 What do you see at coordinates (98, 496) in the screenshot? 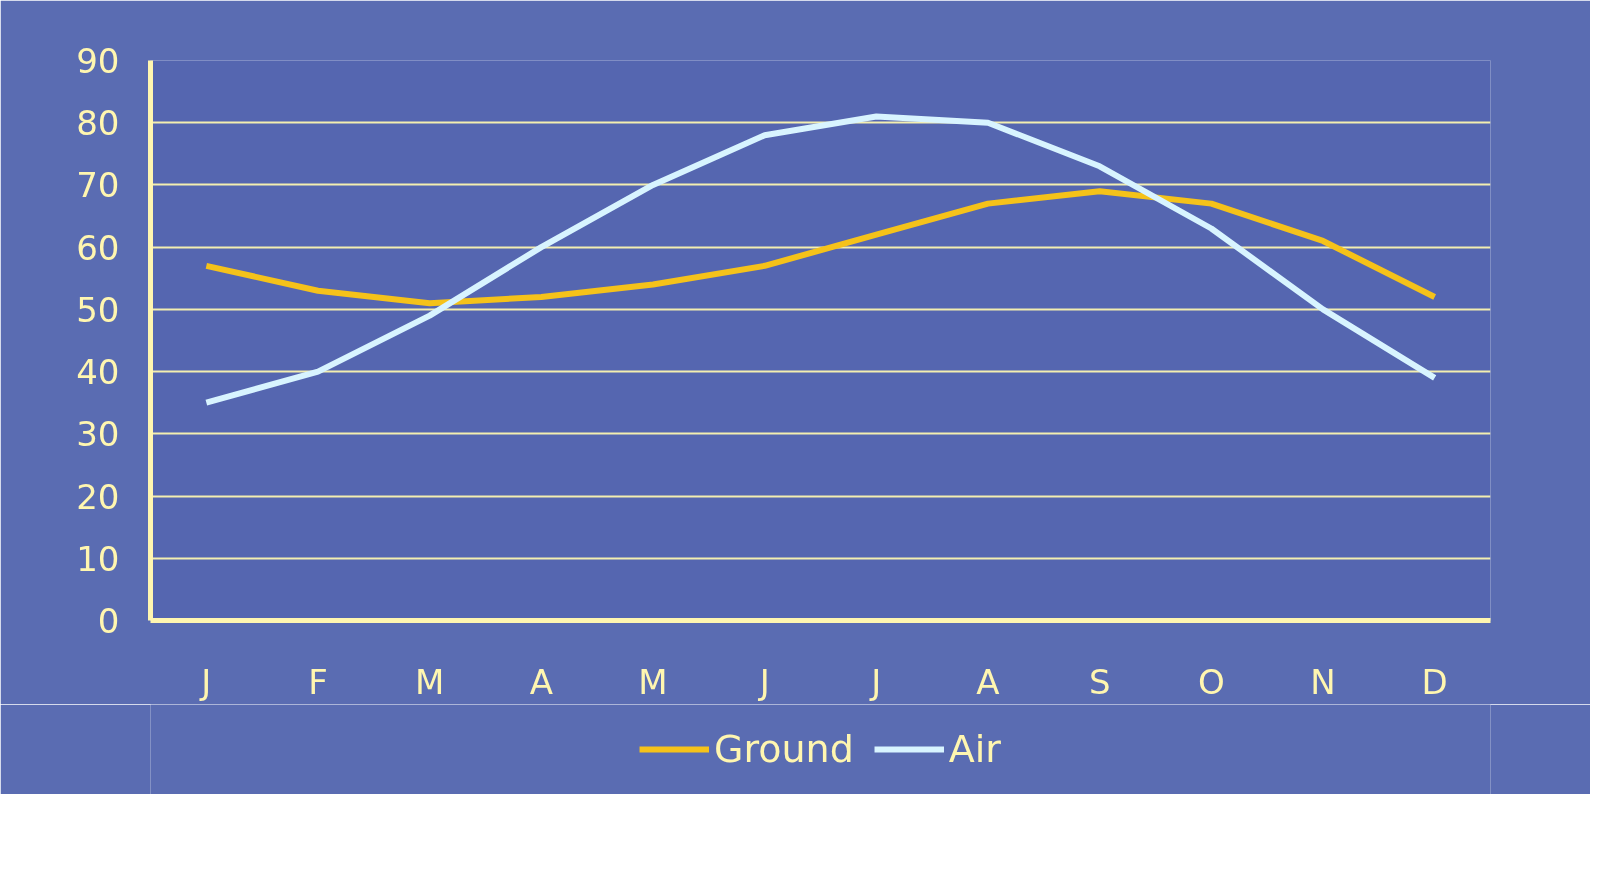
I see `y-tick-label: 20` at bounding box center [98, 496].